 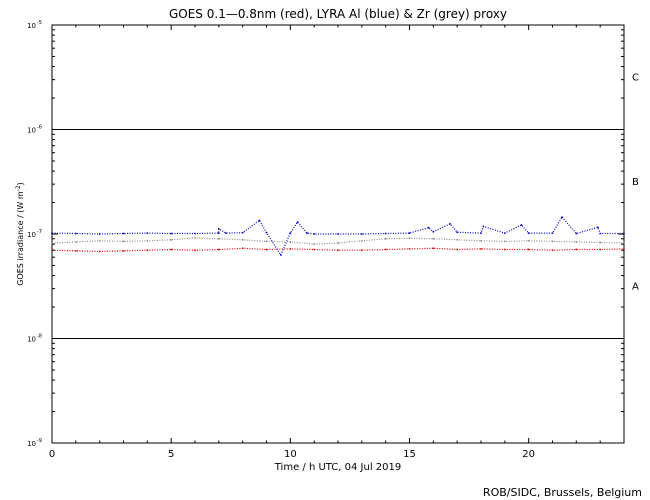 What do you see at coordinates (39, 128) in the screenshot?
I see `y-tick-exponent: -6` at bounding box center [39, 128].